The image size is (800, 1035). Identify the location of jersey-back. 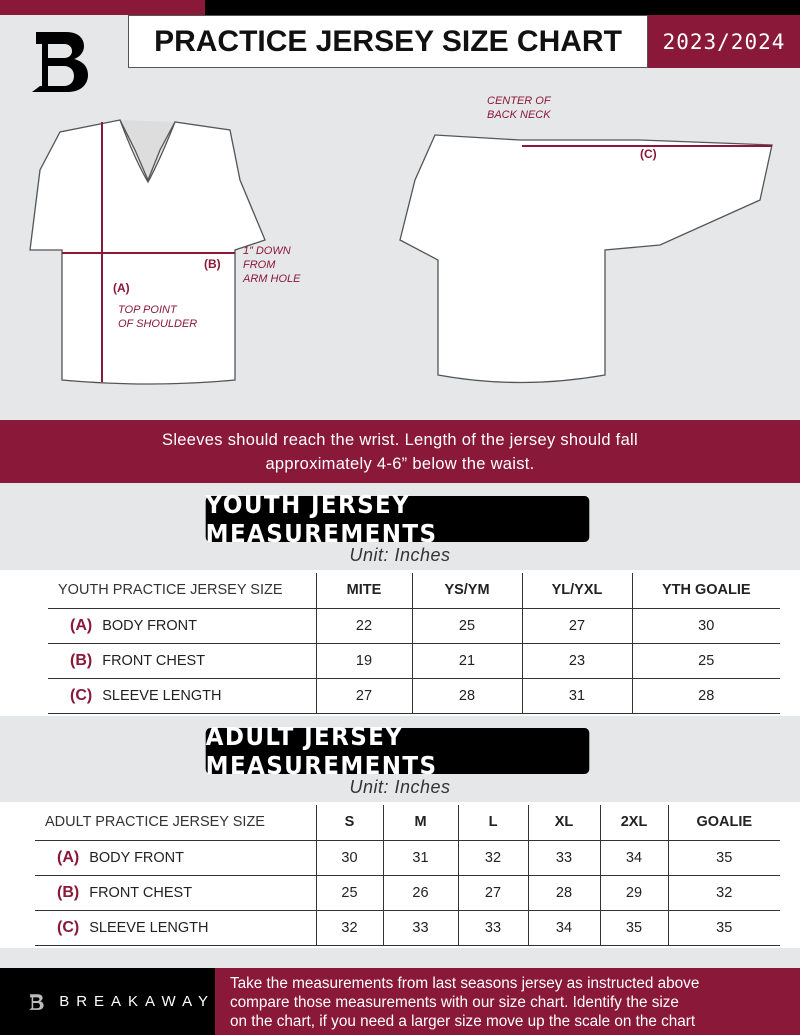
(586, 259).